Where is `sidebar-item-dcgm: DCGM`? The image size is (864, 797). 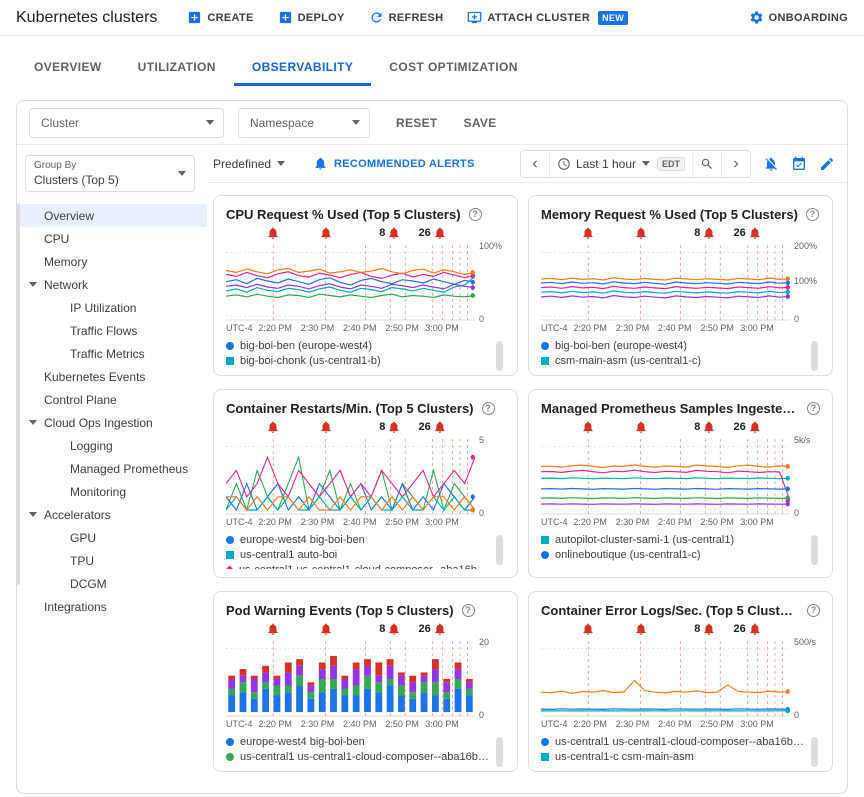 sidebar-item-dcgm: DCGM is located at coordinates (112, 583).